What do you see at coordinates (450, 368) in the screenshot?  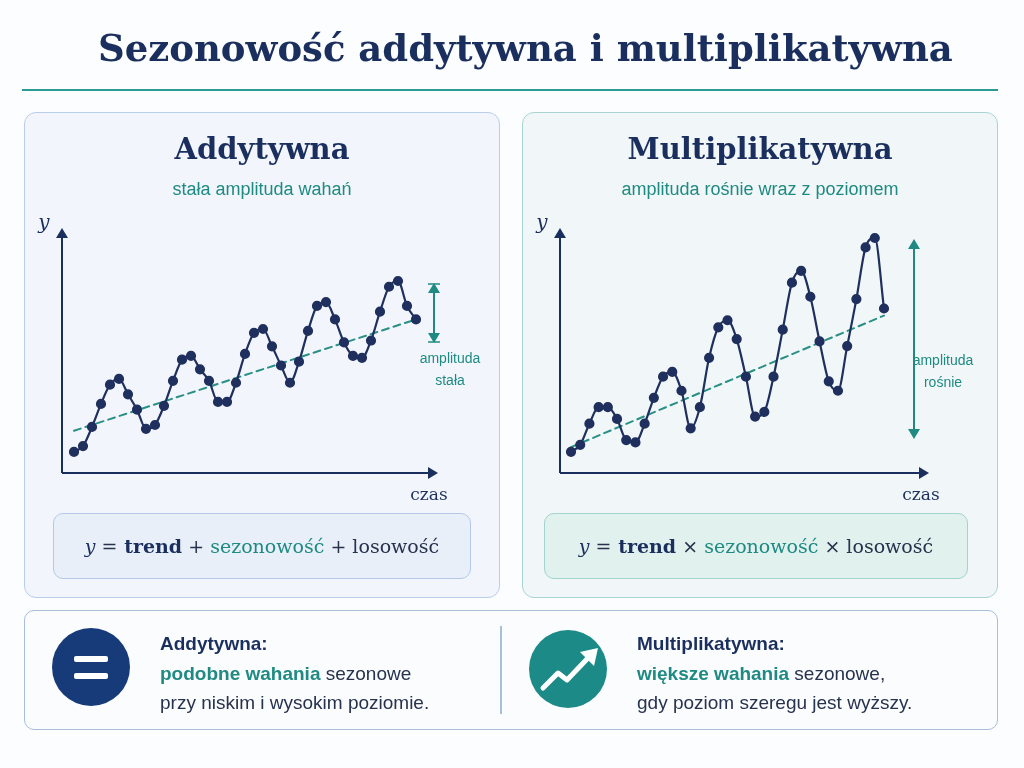 I see `annotation: amplituda stała` at bounding box center [450, 368].